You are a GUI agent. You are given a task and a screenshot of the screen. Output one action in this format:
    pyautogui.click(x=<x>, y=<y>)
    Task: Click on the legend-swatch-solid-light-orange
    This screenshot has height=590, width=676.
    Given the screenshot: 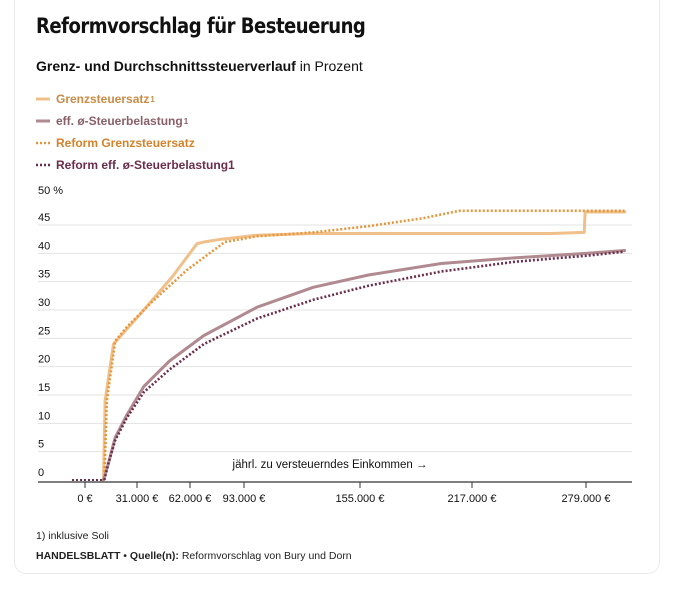 What is the action you would take?
    pyautogui.click(x=43, y=99)
    